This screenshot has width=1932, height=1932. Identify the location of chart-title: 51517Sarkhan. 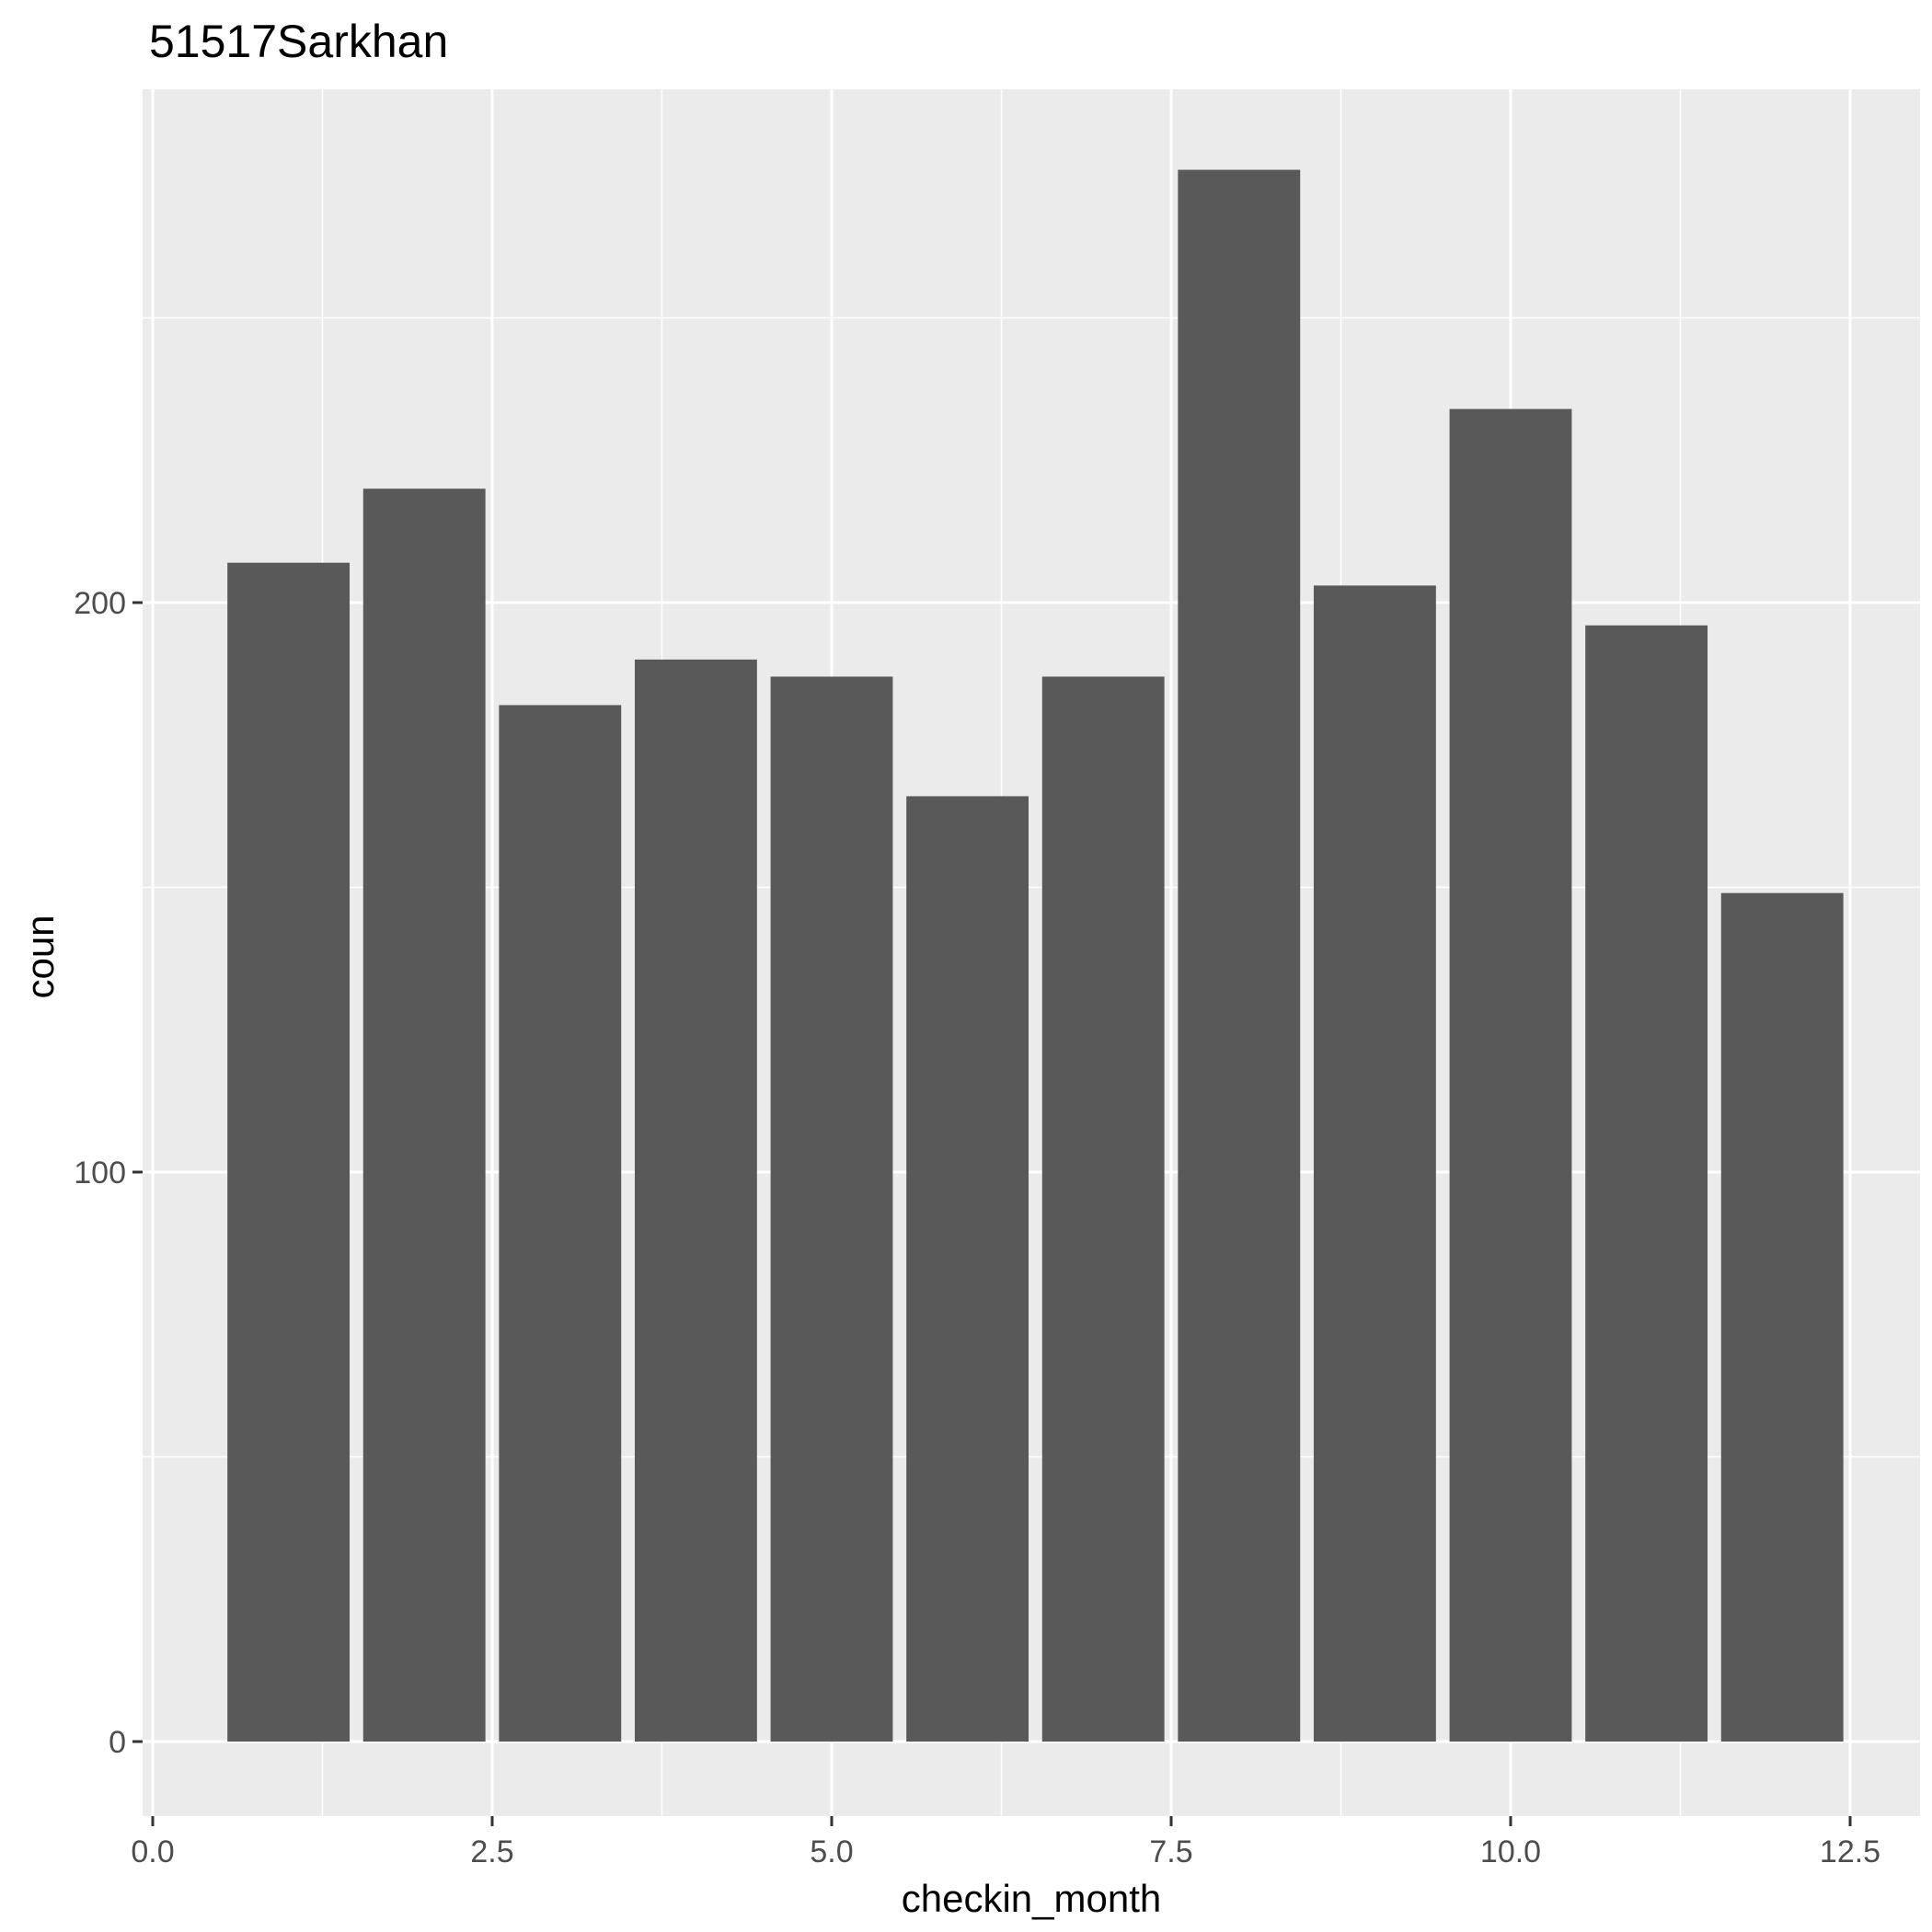
(298, 41).